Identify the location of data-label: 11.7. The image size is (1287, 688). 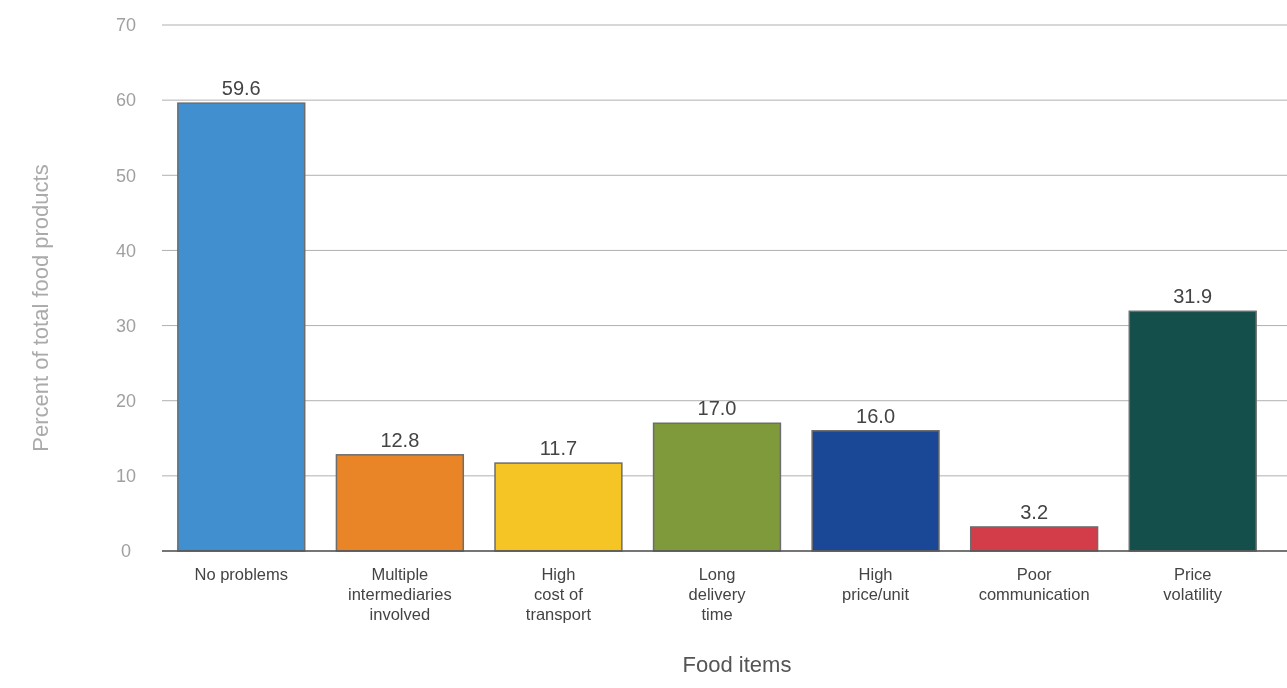
(558, 448).